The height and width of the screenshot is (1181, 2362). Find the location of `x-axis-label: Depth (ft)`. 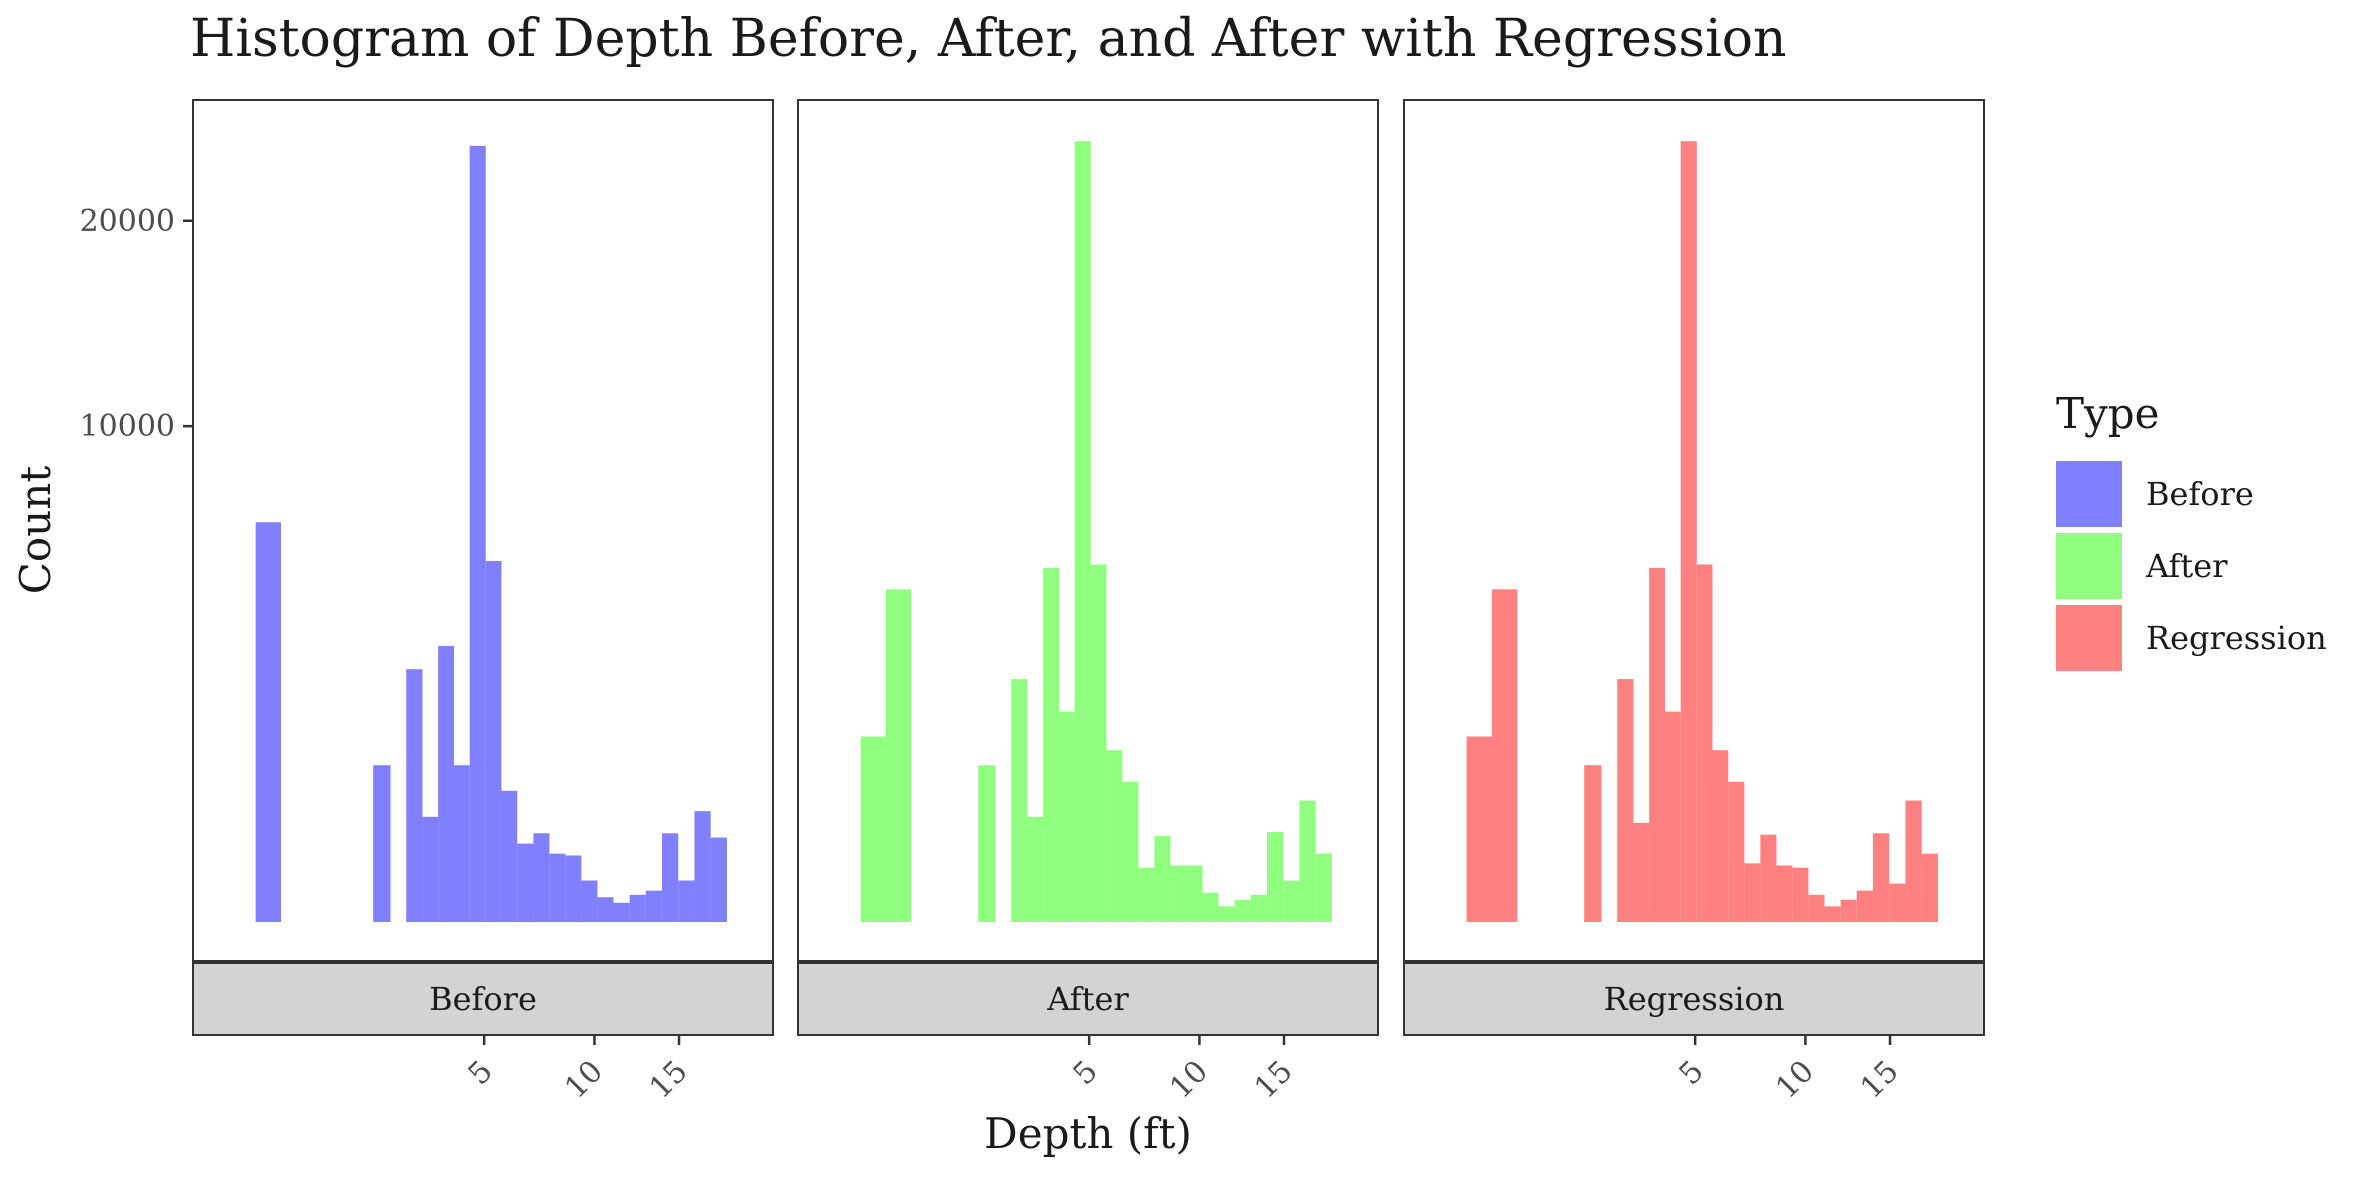

x-axis-label: Depth (ft) is located at coordinates (1088, 1133).